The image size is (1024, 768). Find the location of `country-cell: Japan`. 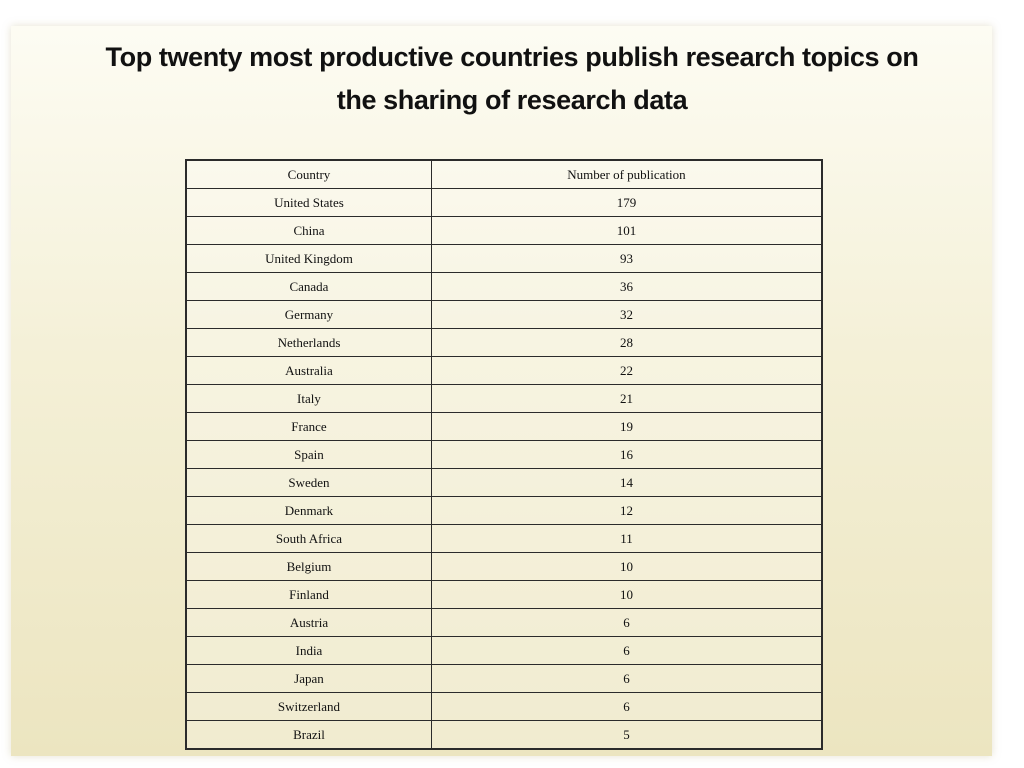

country-cell: Japan is located at coordinates (308, 678).